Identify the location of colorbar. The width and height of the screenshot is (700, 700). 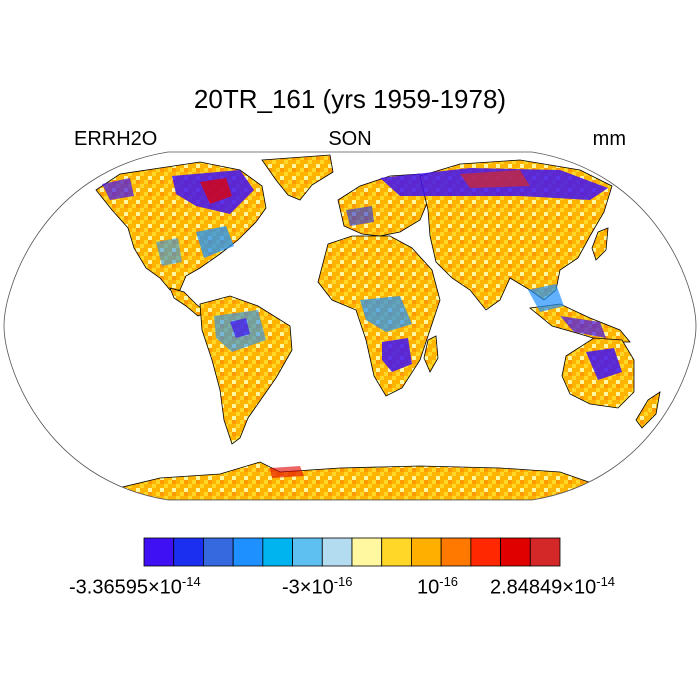
(352, 552).